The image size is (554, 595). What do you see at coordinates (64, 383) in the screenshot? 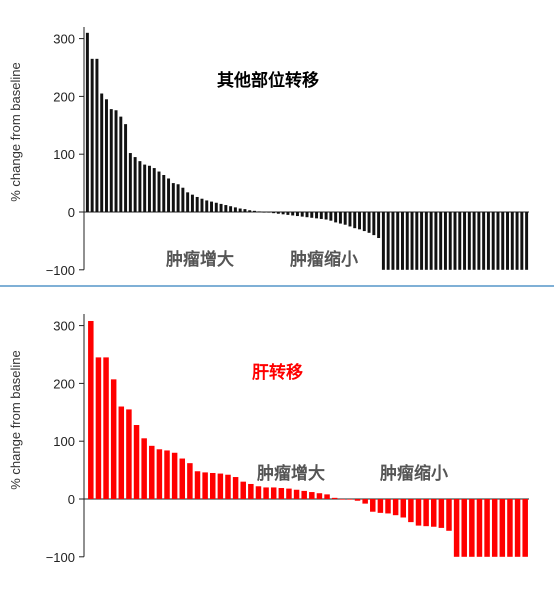
I see `y-tick-label: 200` at bounding box center [64, 383].